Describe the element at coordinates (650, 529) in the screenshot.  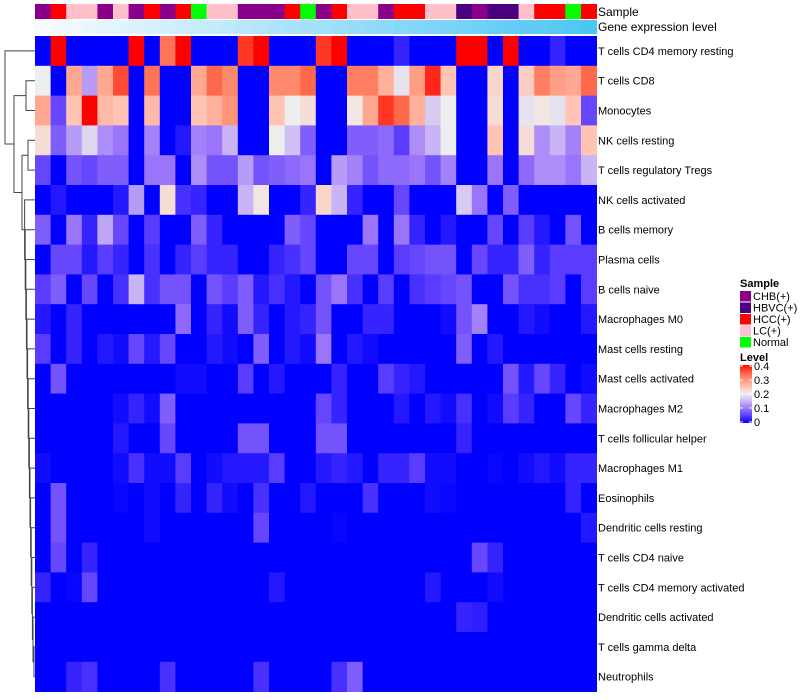
I see `row-label: Dendritic cells resting` at that location.